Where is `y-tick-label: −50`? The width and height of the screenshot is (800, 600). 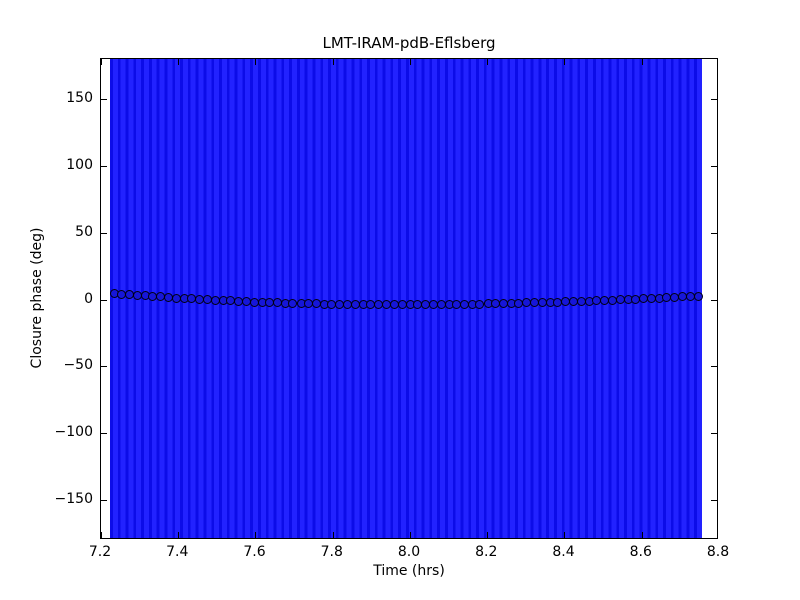 y-tick-label: −50 is located at coordinates (78, 365).